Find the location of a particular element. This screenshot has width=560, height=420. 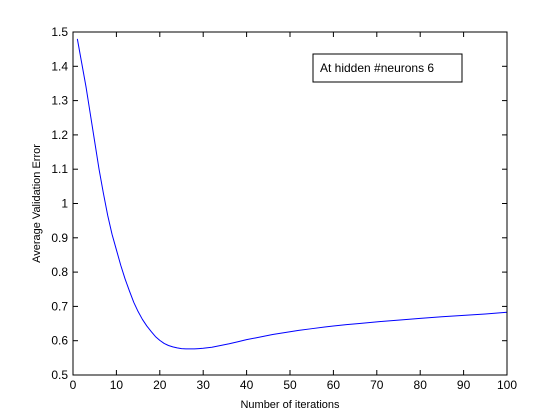

y-tick-label: 1.1 is located at coordinates (59, 169).